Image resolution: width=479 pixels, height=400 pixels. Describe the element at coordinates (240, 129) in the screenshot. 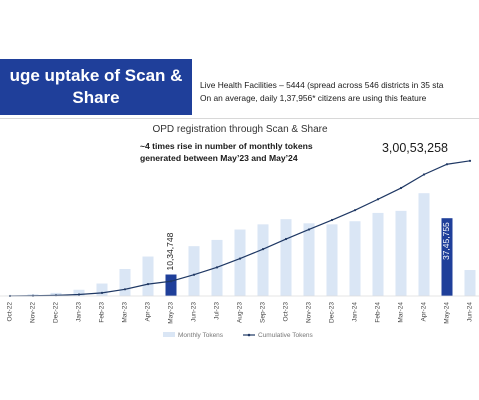

I see `chart-title: OPD registration through Scan & Share` at that location.